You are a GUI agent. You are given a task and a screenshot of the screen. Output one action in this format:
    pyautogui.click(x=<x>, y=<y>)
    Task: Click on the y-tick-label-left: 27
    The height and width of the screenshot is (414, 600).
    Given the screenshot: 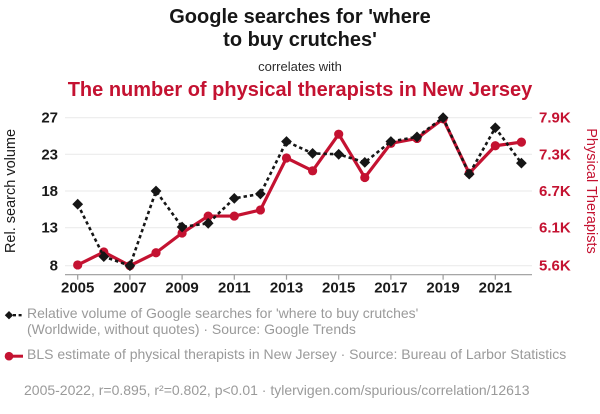 What is the action you would take?
    pyautogui.click(x=49, y=118)
    